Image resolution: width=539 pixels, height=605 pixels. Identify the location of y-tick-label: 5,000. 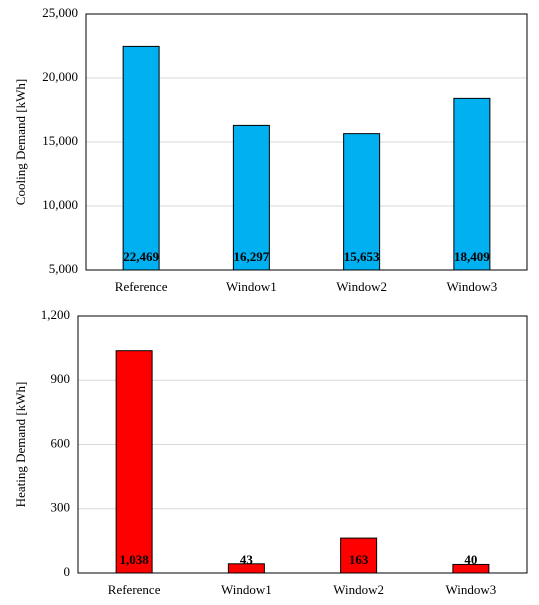
(63, 268).